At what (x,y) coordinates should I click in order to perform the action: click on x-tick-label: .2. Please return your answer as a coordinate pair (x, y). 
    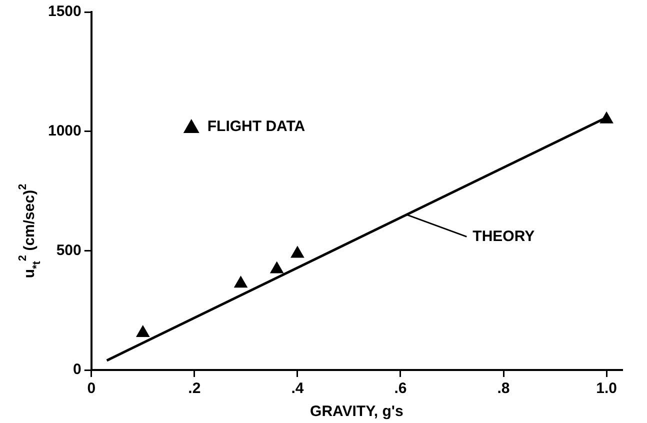
    Looking at the image, I should click on (194, 389).